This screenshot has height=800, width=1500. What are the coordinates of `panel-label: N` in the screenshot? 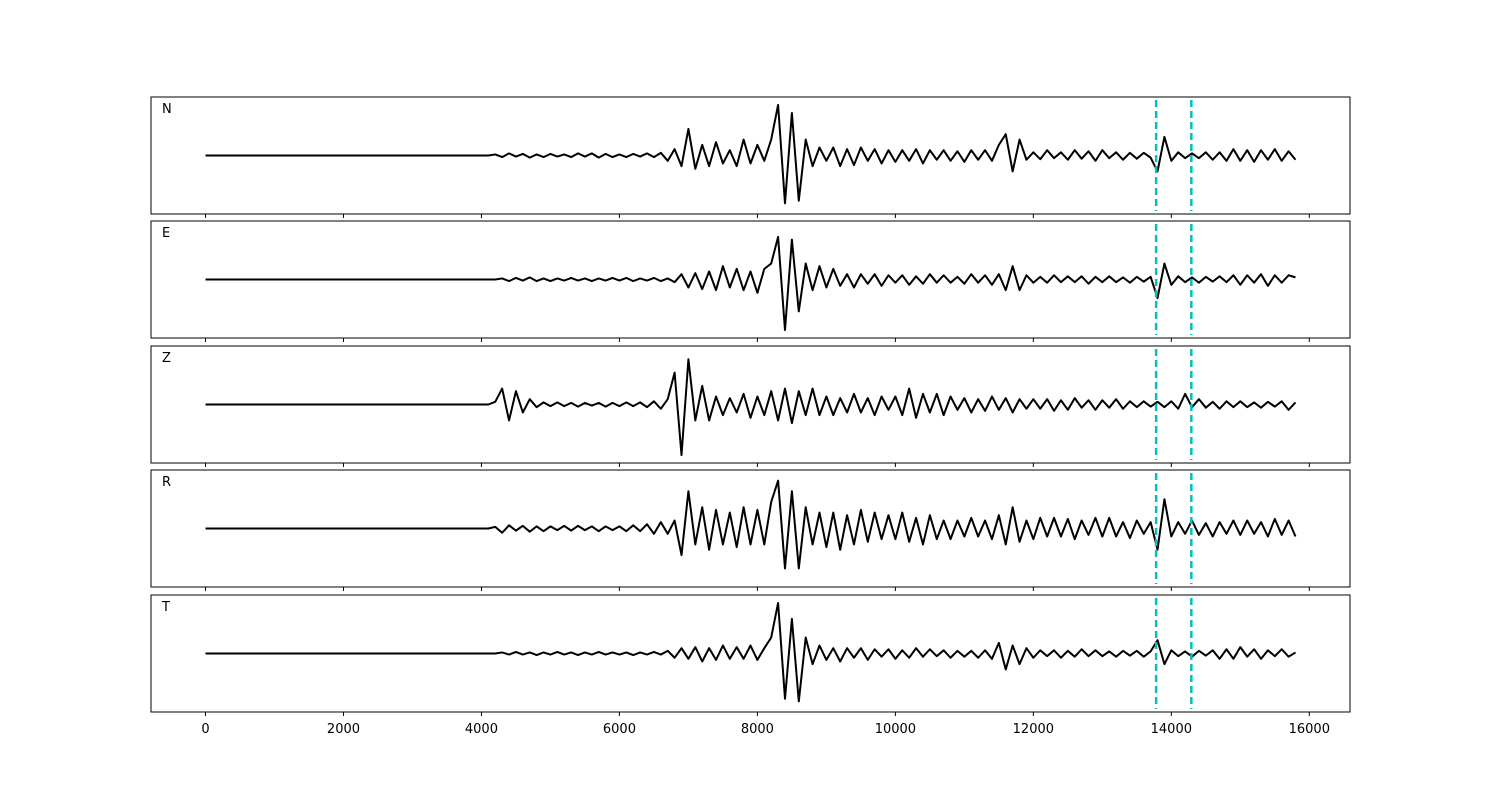 It's located at (167, 109).